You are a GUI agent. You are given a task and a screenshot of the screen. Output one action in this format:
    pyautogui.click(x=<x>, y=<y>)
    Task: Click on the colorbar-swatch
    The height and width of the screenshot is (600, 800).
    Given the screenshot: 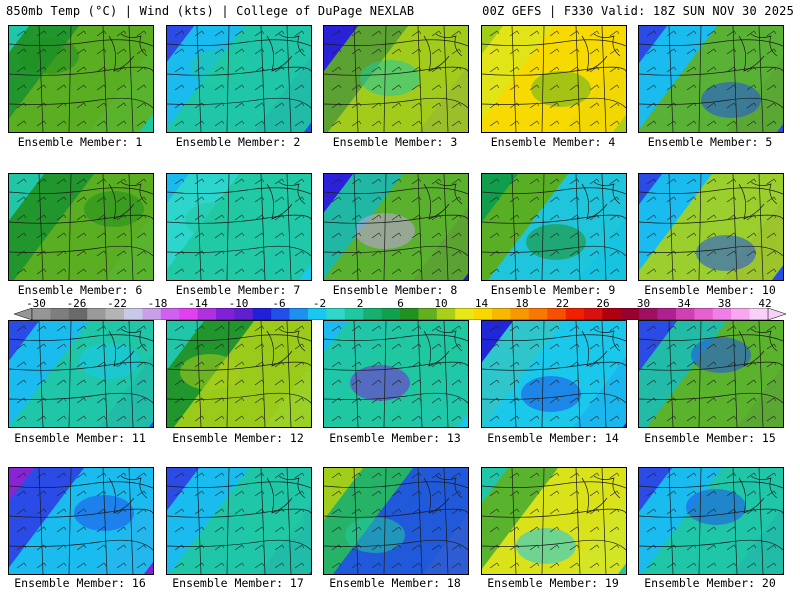 What is the action you would take?
    pyautogui.click(x=391, y=314)
    